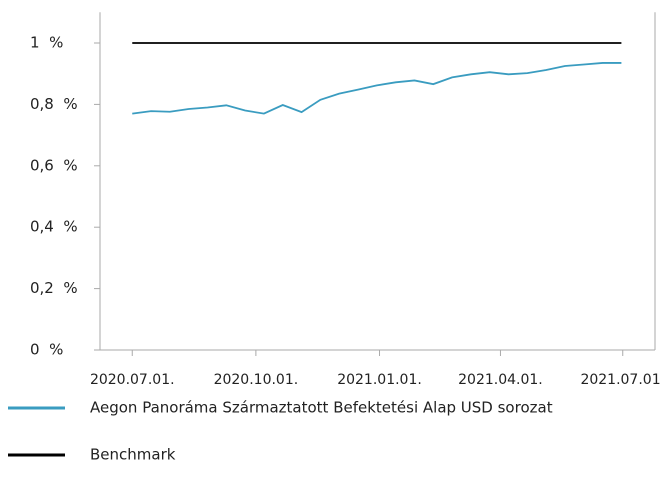 The width and height of the screenshot is (662, 491). I want to click on y-tick-label: 0,4 %, so click(54, 227).